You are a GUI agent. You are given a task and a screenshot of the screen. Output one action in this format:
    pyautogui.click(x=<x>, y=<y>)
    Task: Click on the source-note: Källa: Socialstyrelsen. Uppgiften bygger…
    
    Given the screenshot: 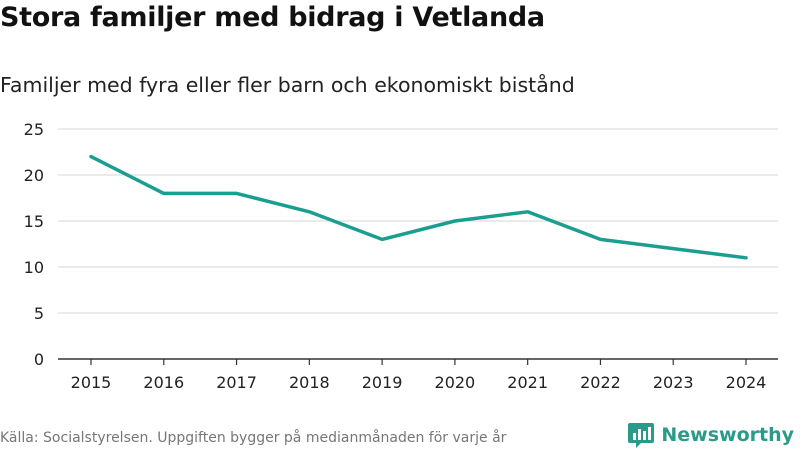 What is the action you would take?
    pyautogui.click(x=253, y=438)
    